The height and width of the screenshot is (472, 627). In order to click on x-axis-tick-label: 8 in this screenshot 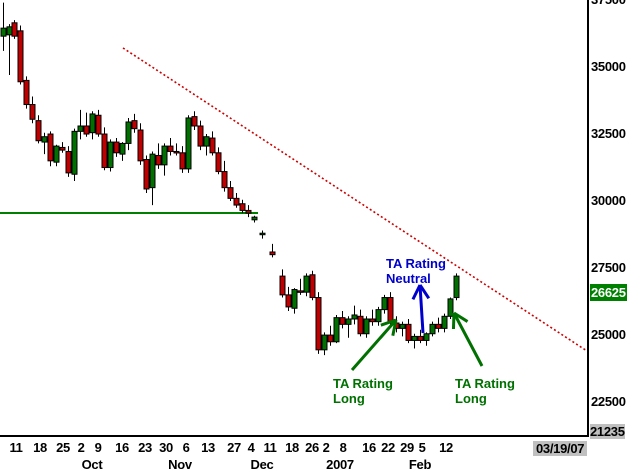, I will do `click(343, 447)`.